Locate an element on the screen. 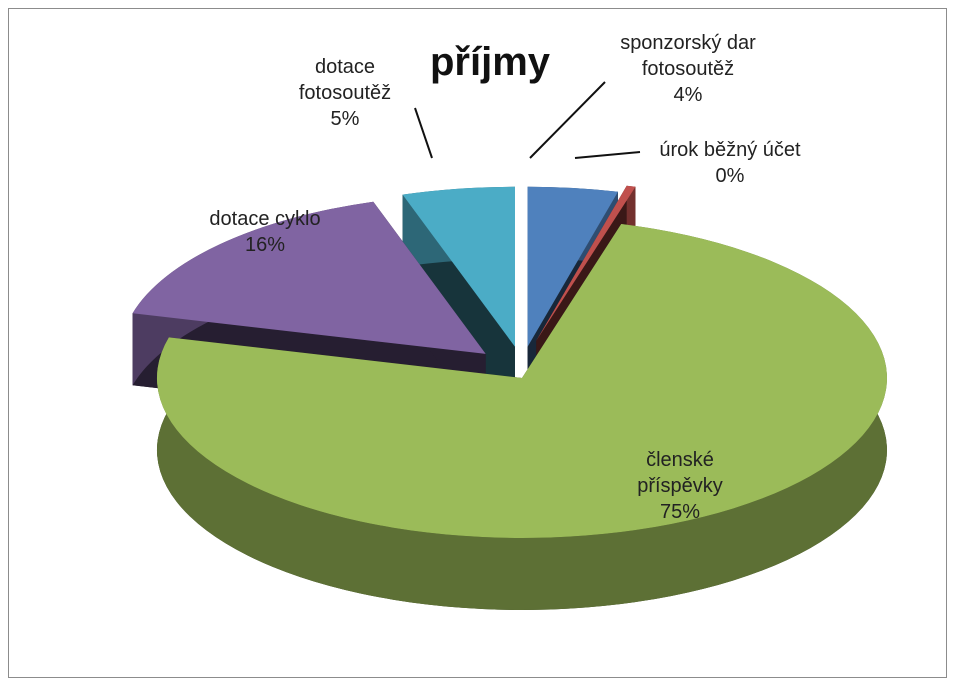 This screenshot has height=686, width=957. category-label: členské příspěvky is located at coordinates (680, 473).